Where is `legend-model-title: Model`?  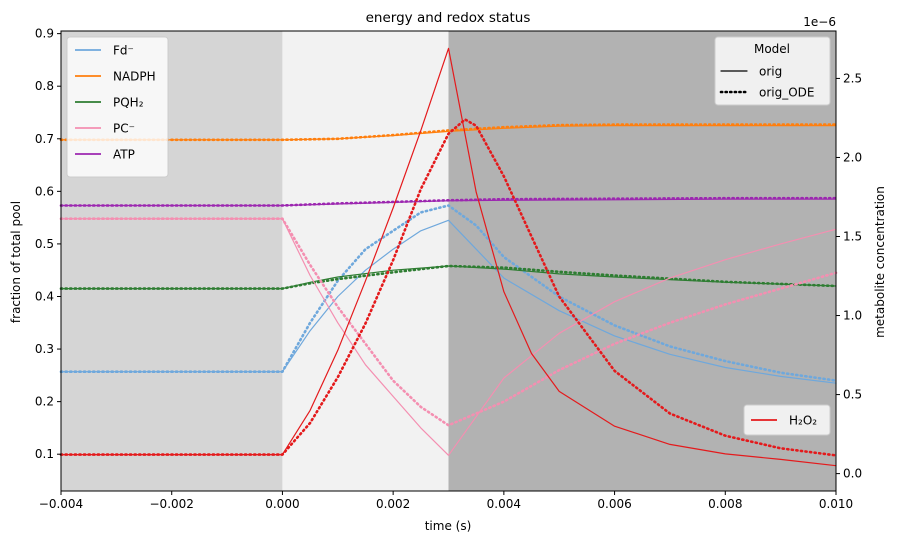
legend-model-title: Model is located at coordinates (772, 49).